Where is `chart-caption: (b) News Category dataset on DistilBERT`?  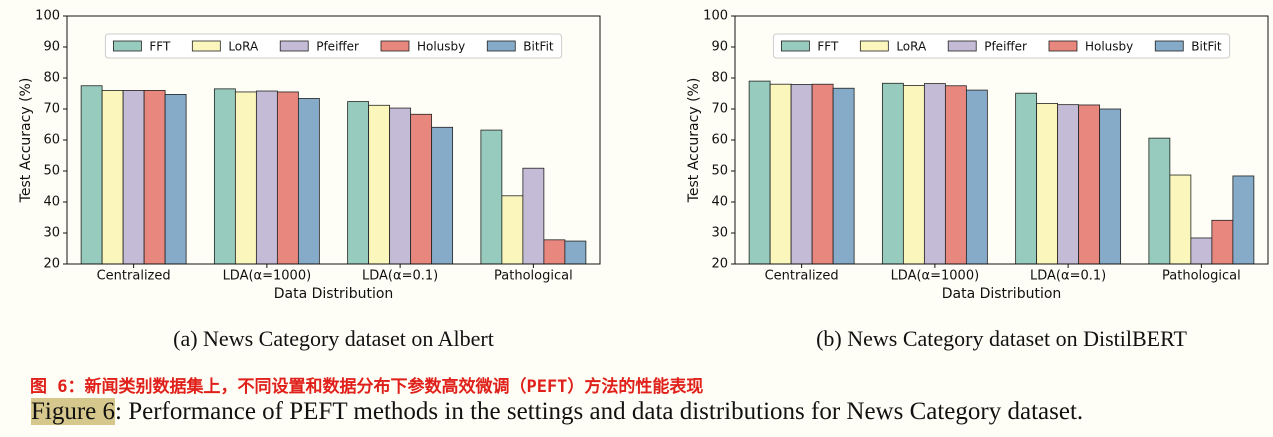 chart-caption: (b) News Category dataset on DistilBERT is located at coordinates (1001, 338).